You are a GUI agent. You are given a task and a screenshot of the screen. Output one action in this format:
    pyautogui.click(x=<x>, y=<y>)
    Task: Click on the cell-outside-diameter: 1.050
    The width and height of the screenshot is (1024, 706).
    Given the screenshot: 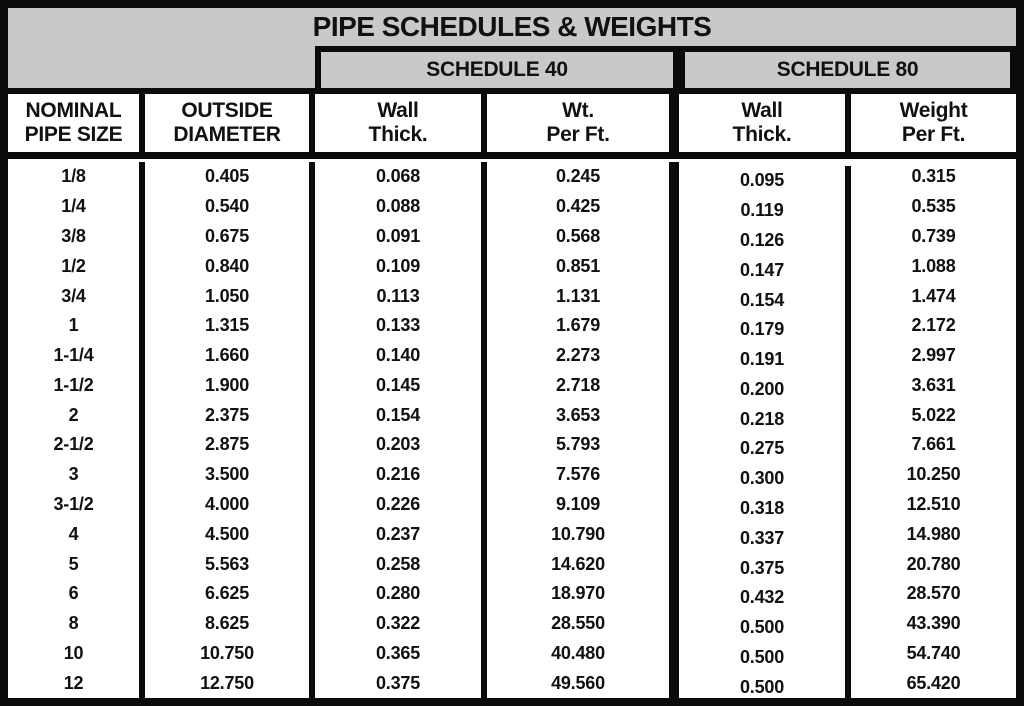 What is the action you would take?
    pyautogui.click(x=230, y=296)
    